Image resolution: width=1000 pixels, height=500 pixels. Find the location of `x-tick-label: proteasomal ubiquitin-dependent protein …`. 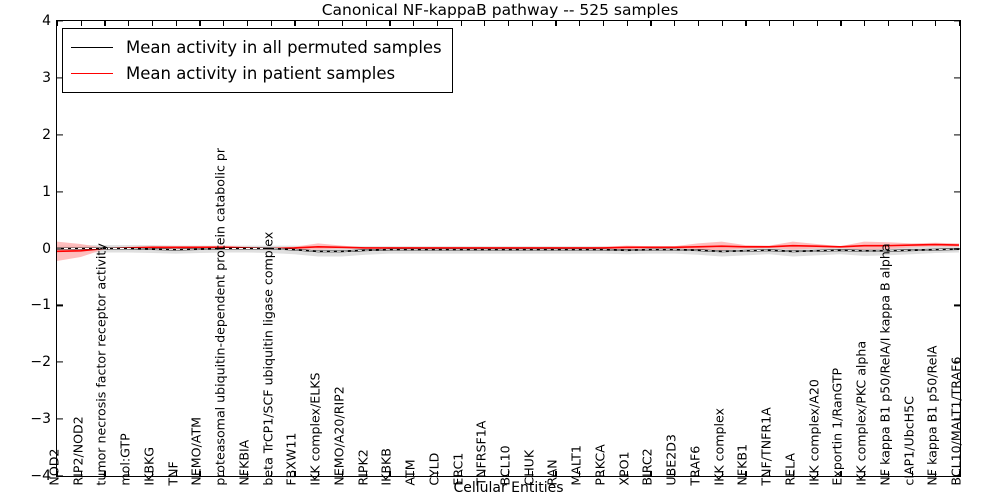

x-tick-label: proteasomal ubiquitin-dependent protein … is located at coordinates (220, 316).